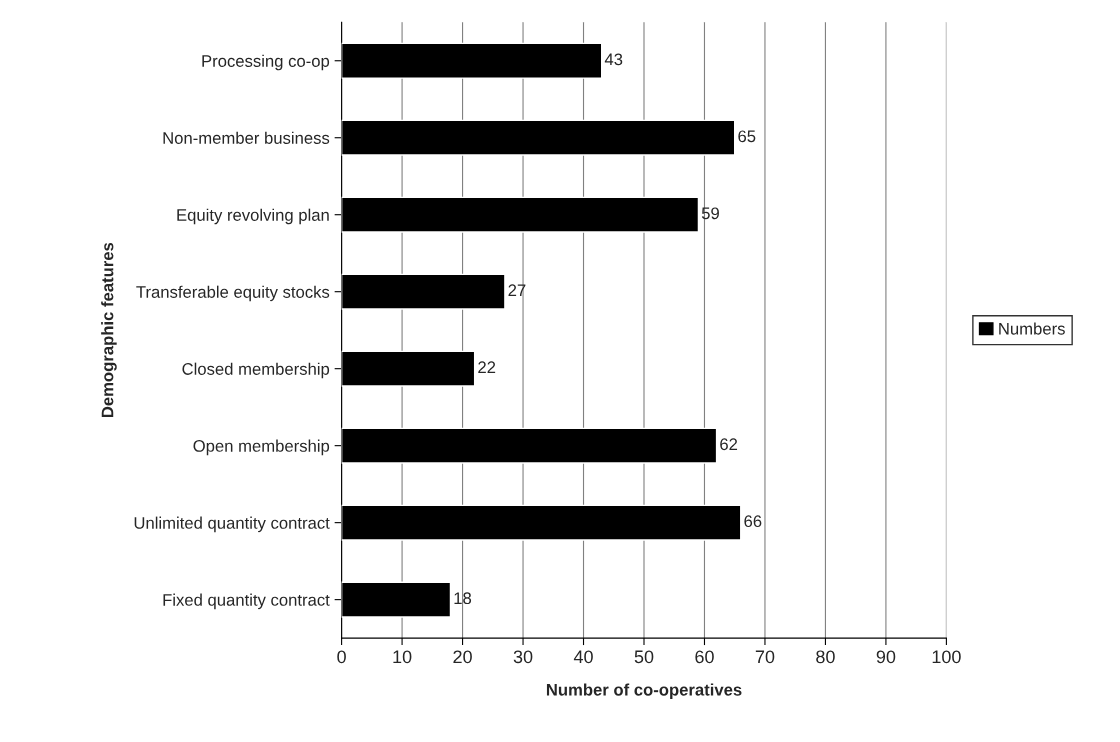 The height and width of the screenshot is (742, 1120). I want to click on data-label: 62, so click(729, 444).